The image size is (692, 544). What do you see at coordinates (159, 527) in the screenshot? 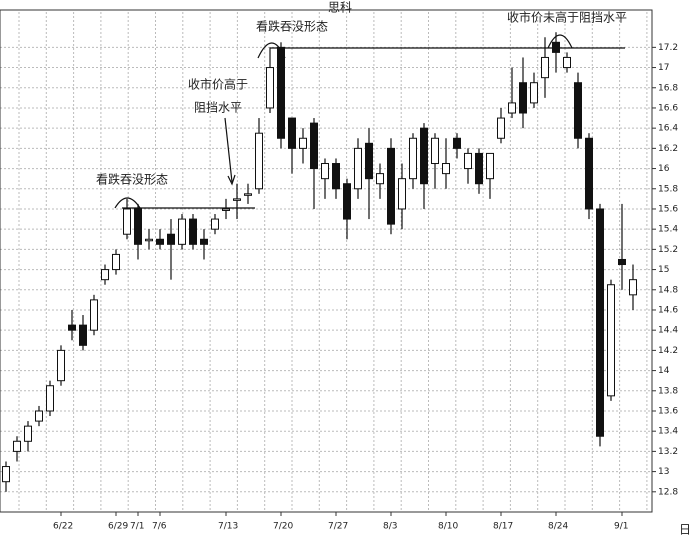
I see `x-tick-label: 7/6` at bounding box center [159, 527].